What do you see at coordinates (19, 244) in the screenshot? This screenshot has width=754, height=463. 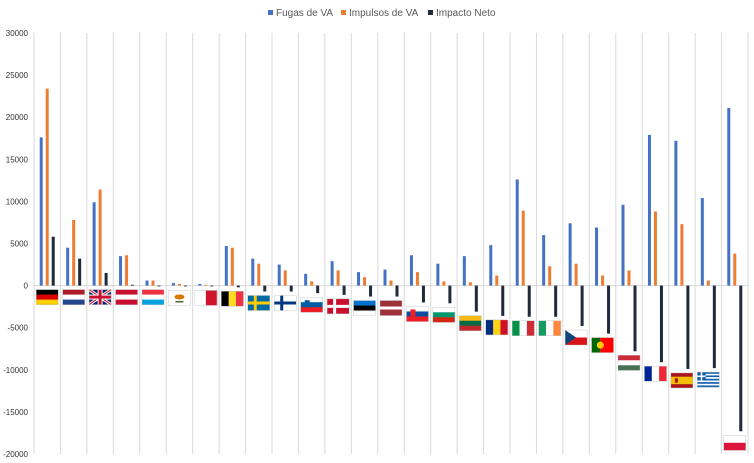 I see `y-tick-label: 5000` at bounding box center [19, 244].